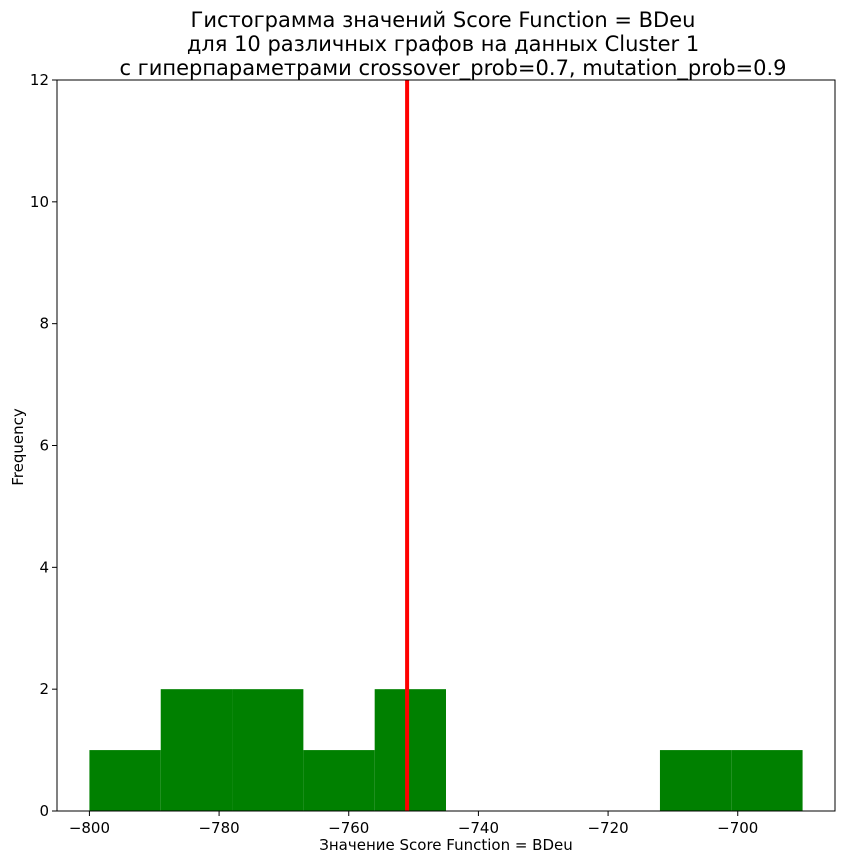 The height and width of the screenshot is (864, 864). Describe the element at coordinates (348, 828) in the screenshot. I see `x-tick-label: −760` at that location.